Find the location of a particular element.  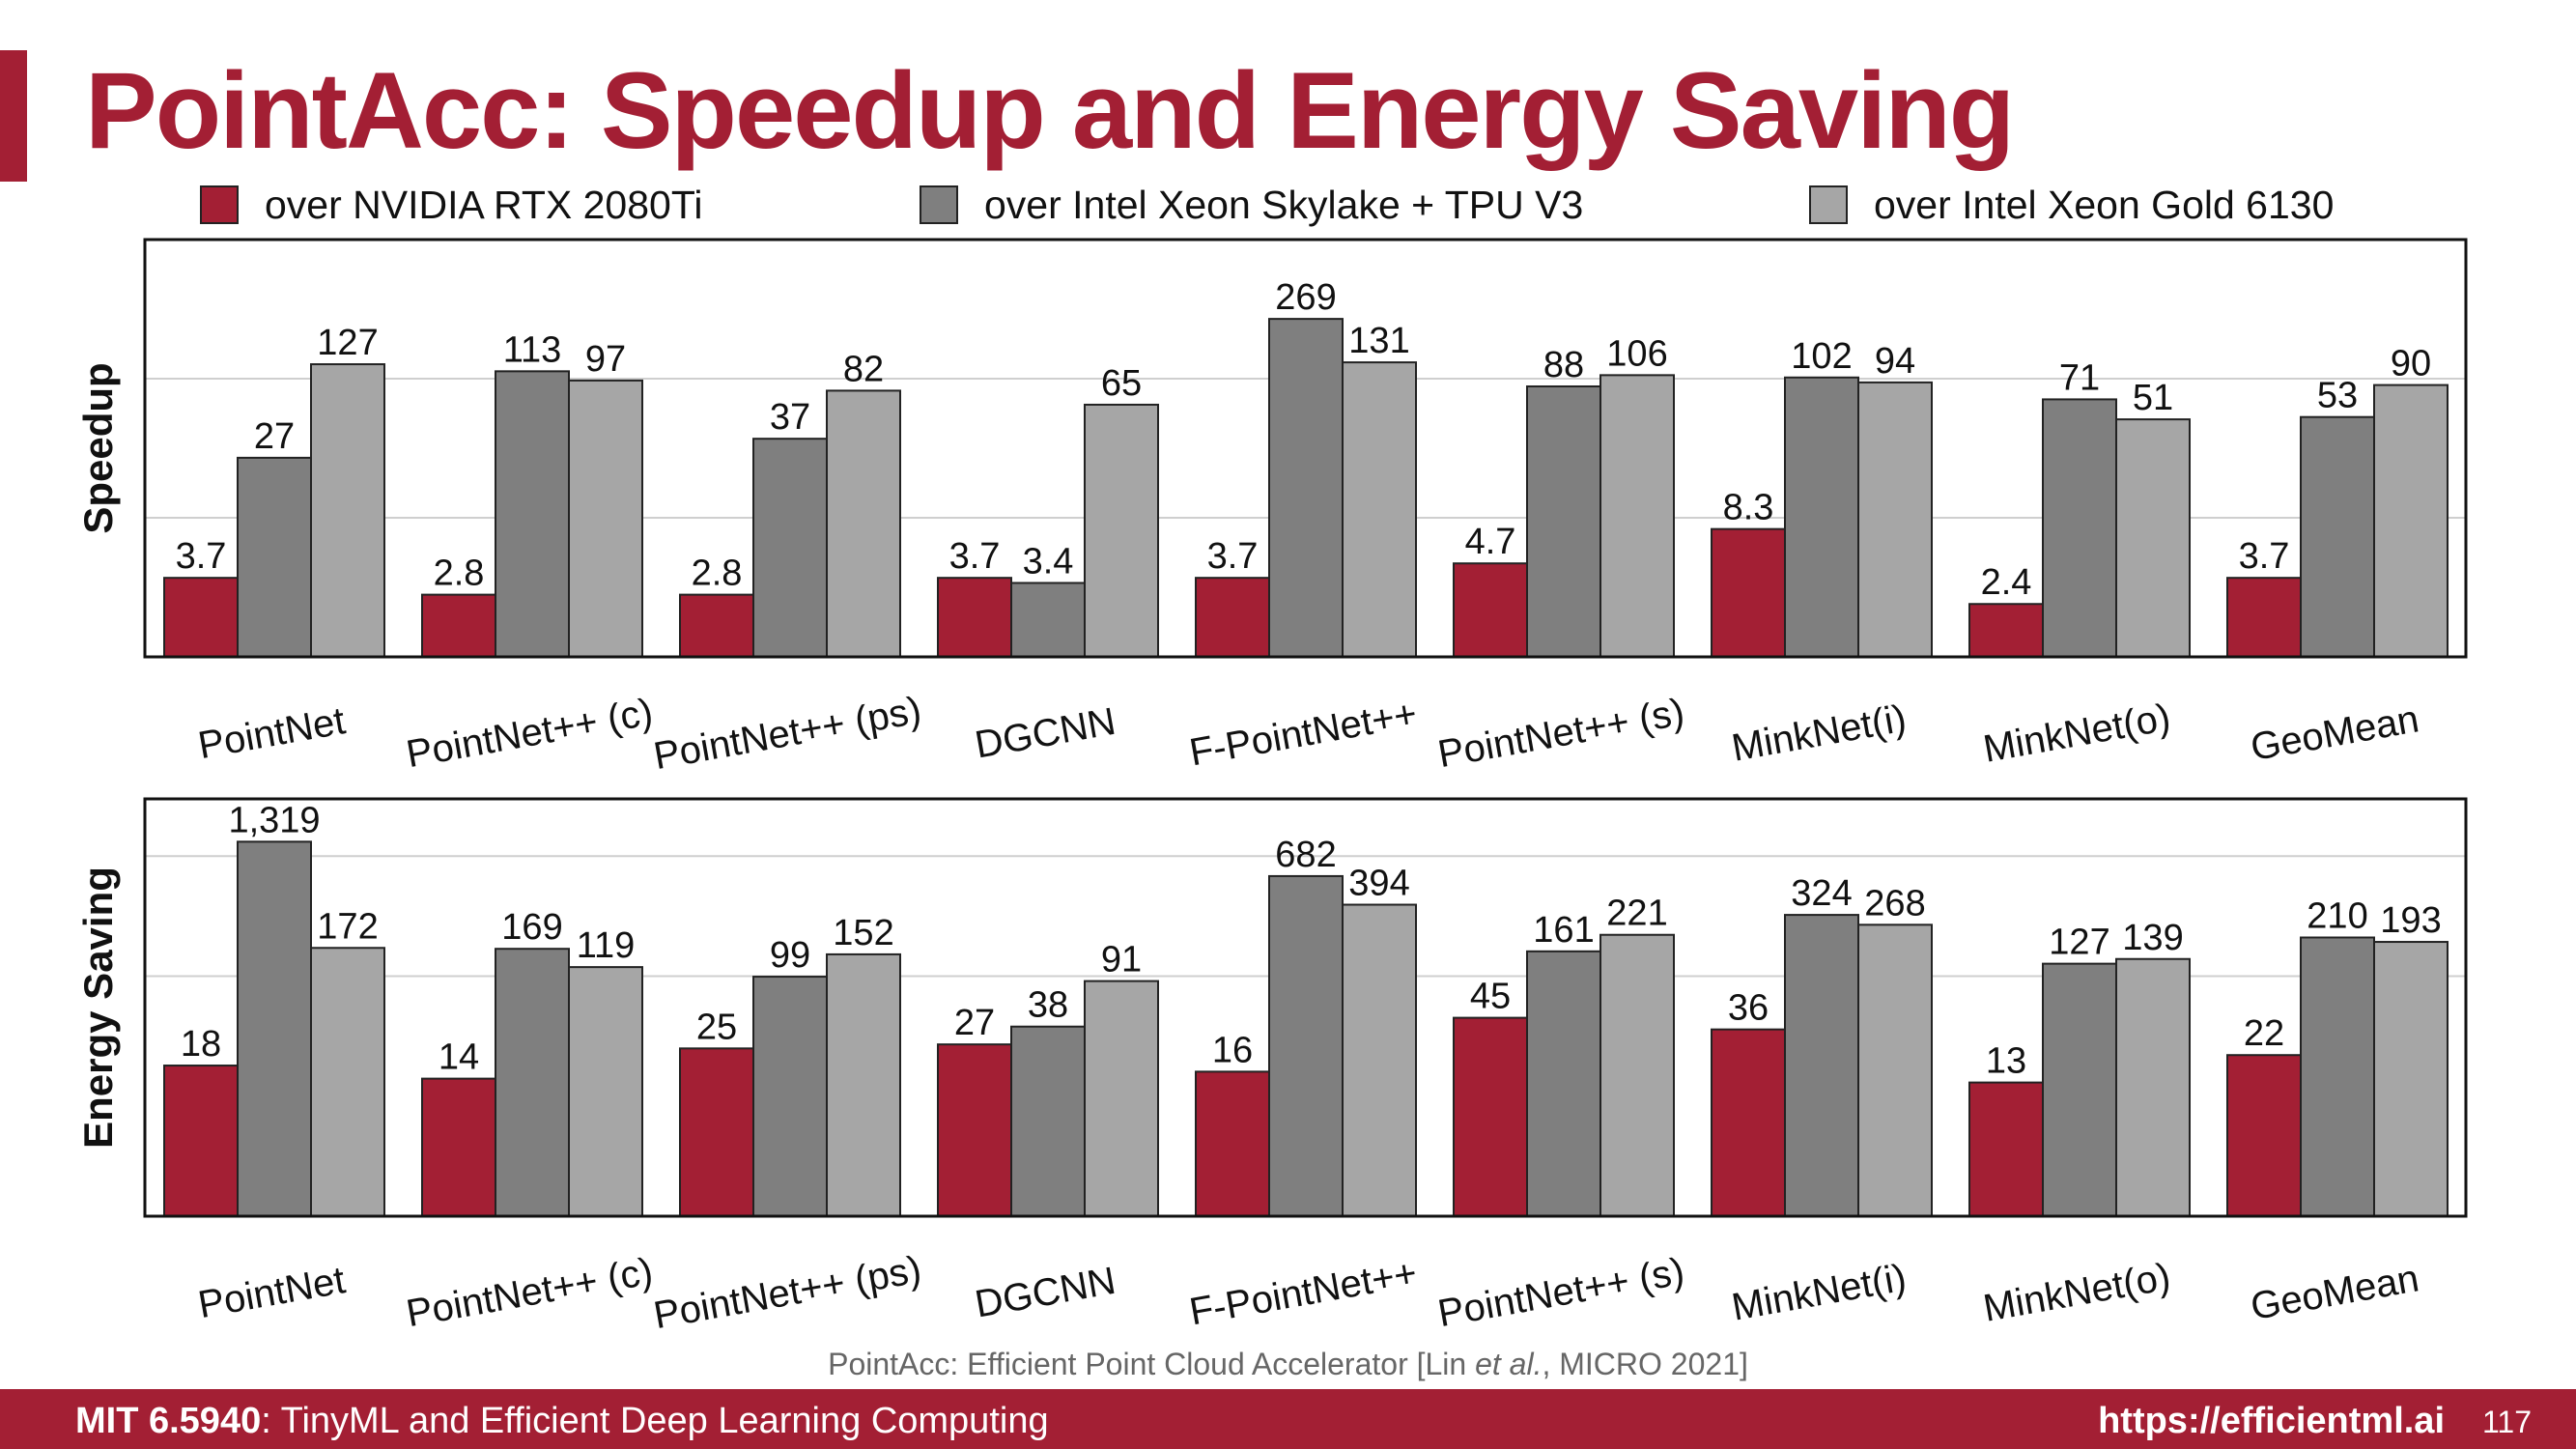

data-label: 152 is located at coordinates (863, 933).